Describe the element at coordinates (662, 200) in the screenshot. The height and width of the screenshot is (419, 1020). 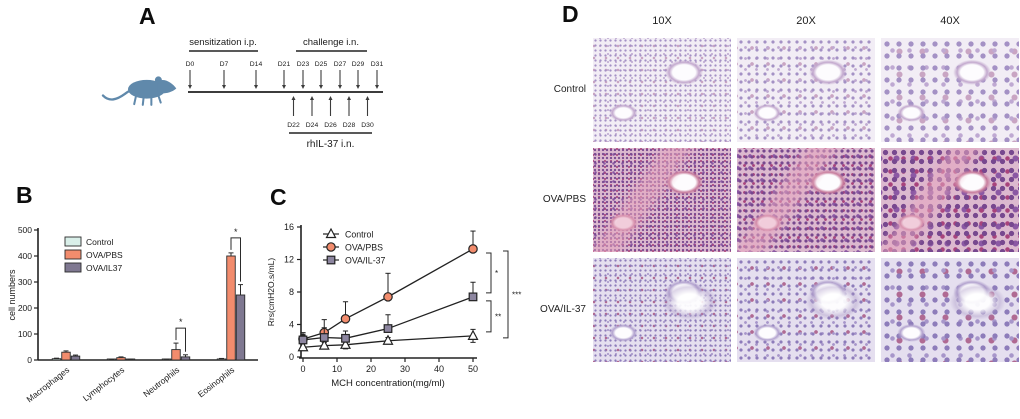
I see `histology-image-ova-pbs-10x` at that location.